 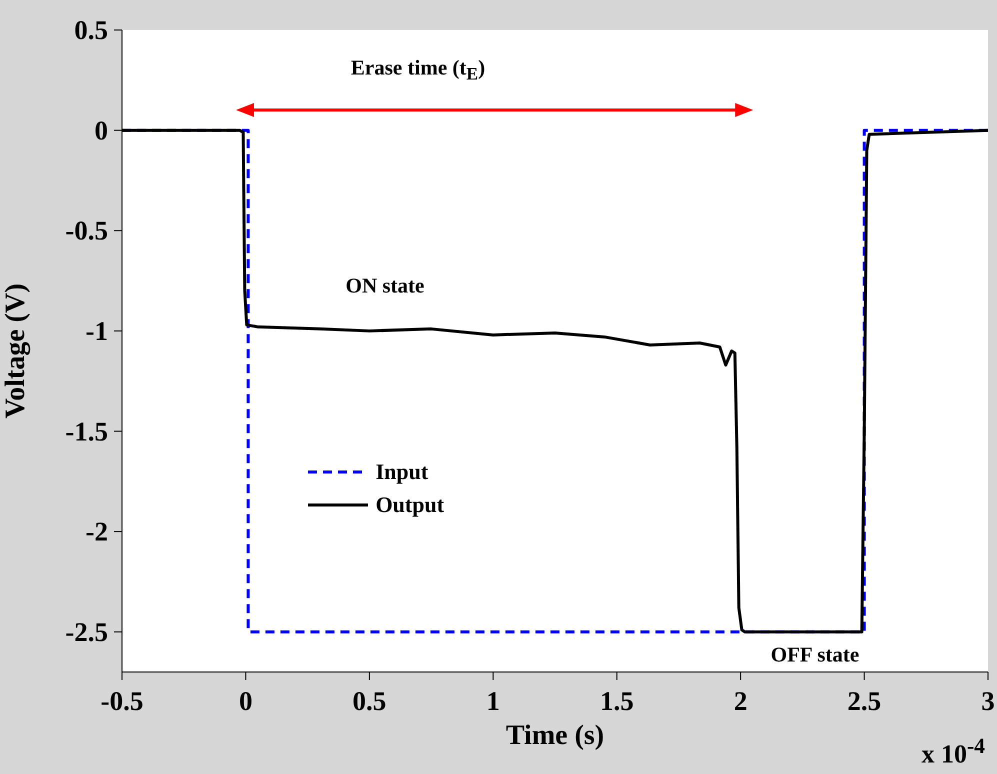 I want to click on legend-label: Input, so click(x=402, y=471).